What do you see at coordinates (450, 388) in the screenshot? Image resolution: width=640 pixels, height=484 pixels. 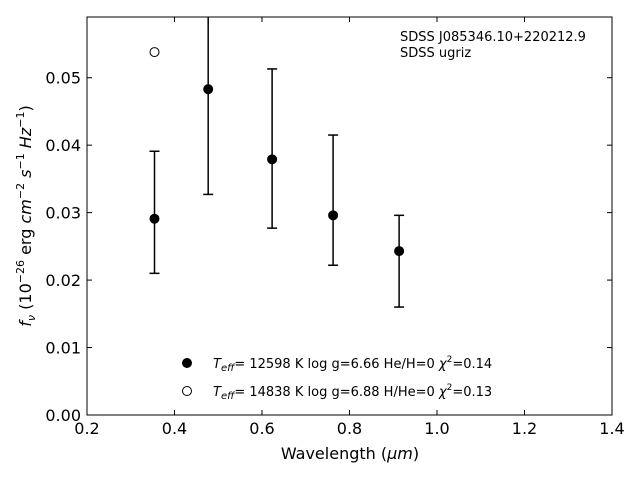 I see `legend-2-chi-exp: 2` at bounding box center [450, 388].